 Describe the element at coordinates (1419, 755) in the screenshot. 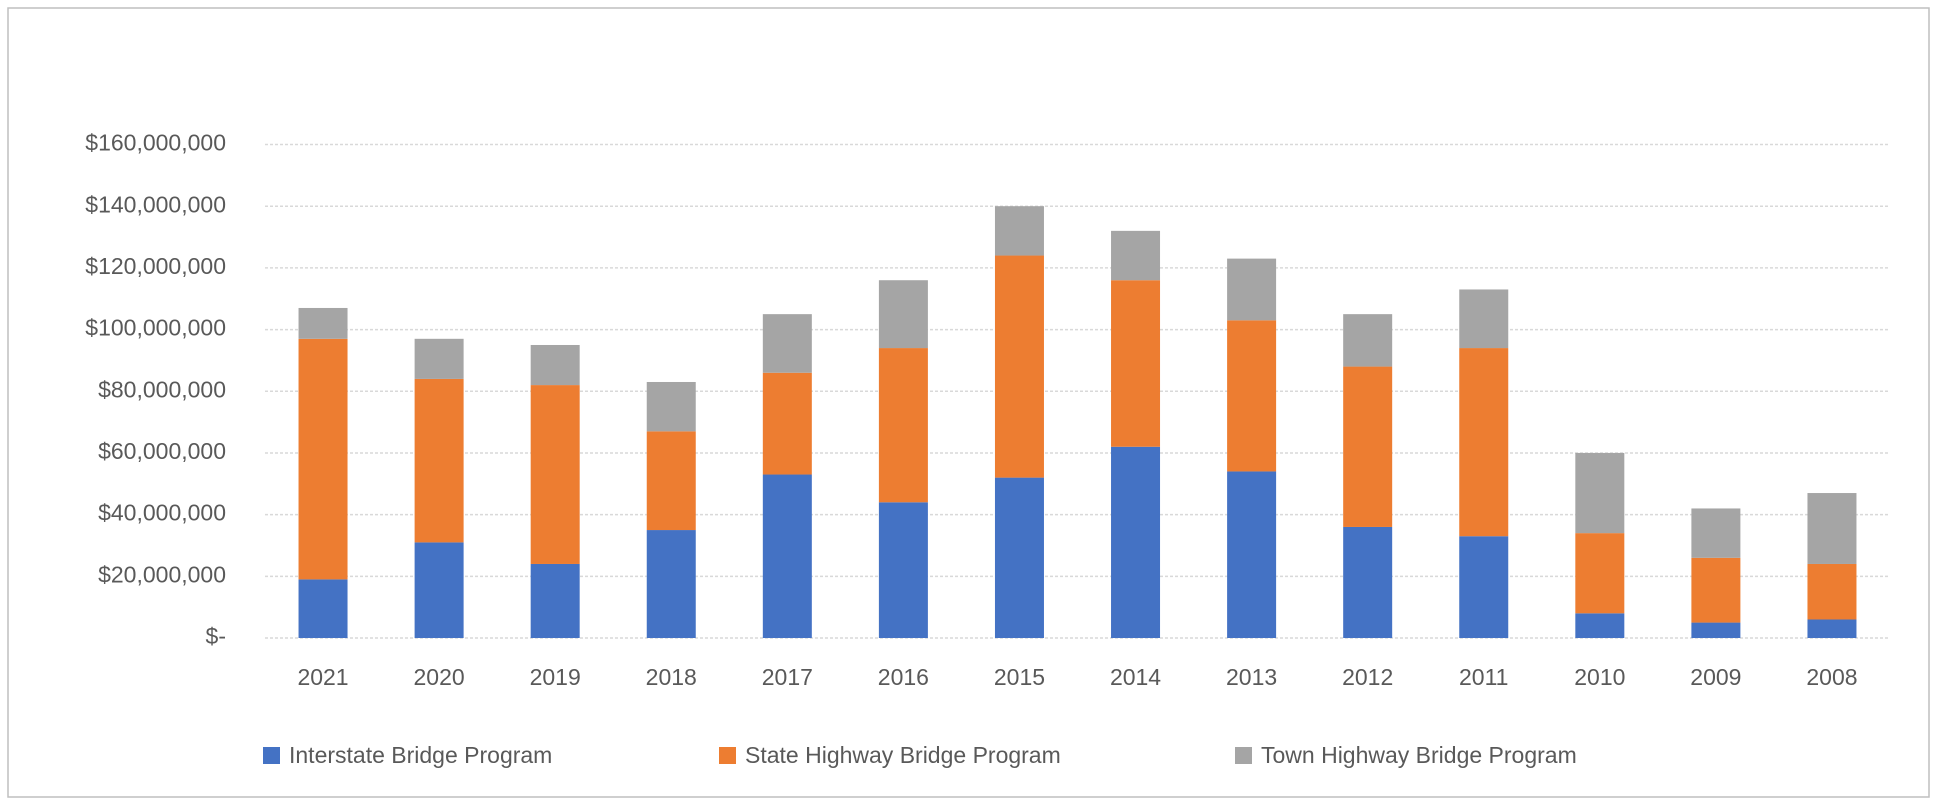

I see `legend-label: Town Highway Bridge Program` at that location.